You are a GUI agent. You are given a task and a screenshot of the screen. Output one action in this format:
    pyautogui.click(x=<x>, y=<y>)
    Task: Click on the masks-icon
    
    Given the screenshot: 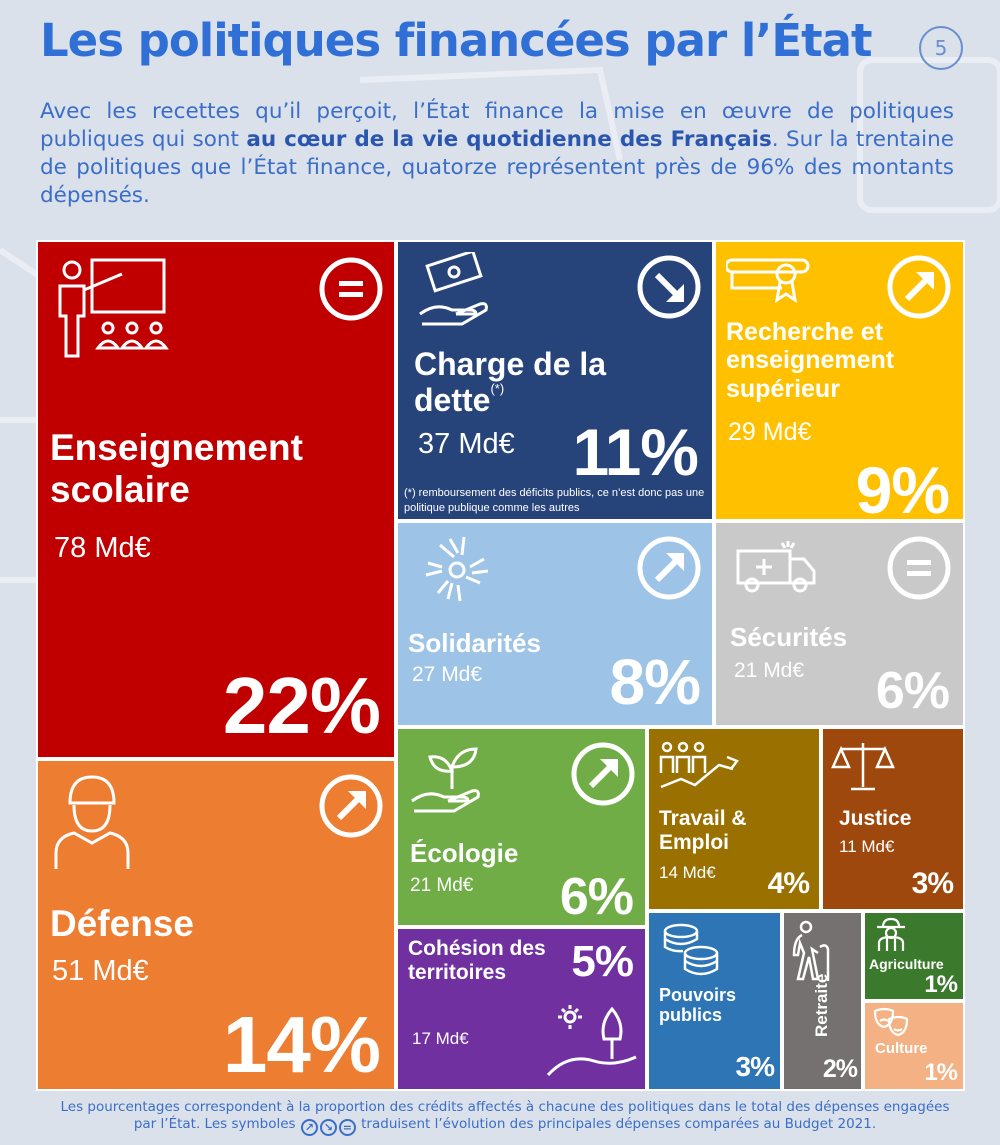 What is the action you would take?
    pyautogui.click(x=891, y=1022)
    